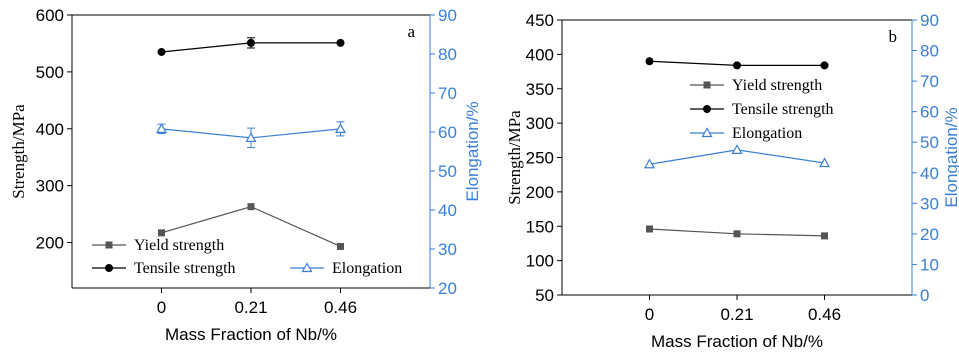 Image resolution: width=959 pixels, height=354 pixels. What do you see at coordinates (540, 20) in the screenshot?
I see `y-tick-label-left: 450` at bounding box center [540, 20].